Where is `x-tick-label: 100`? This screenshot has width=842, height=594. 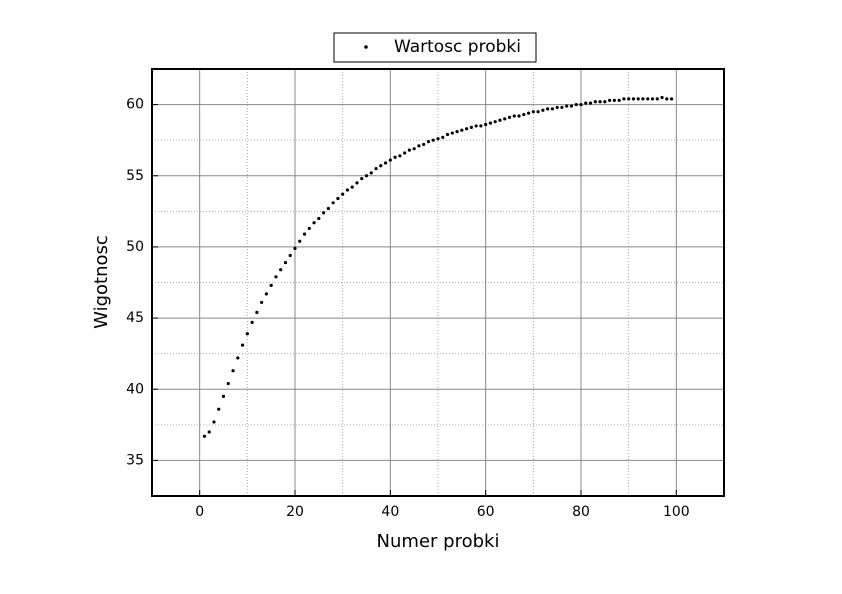
x-tick-label: 100 is located at coordinates (676, 512).